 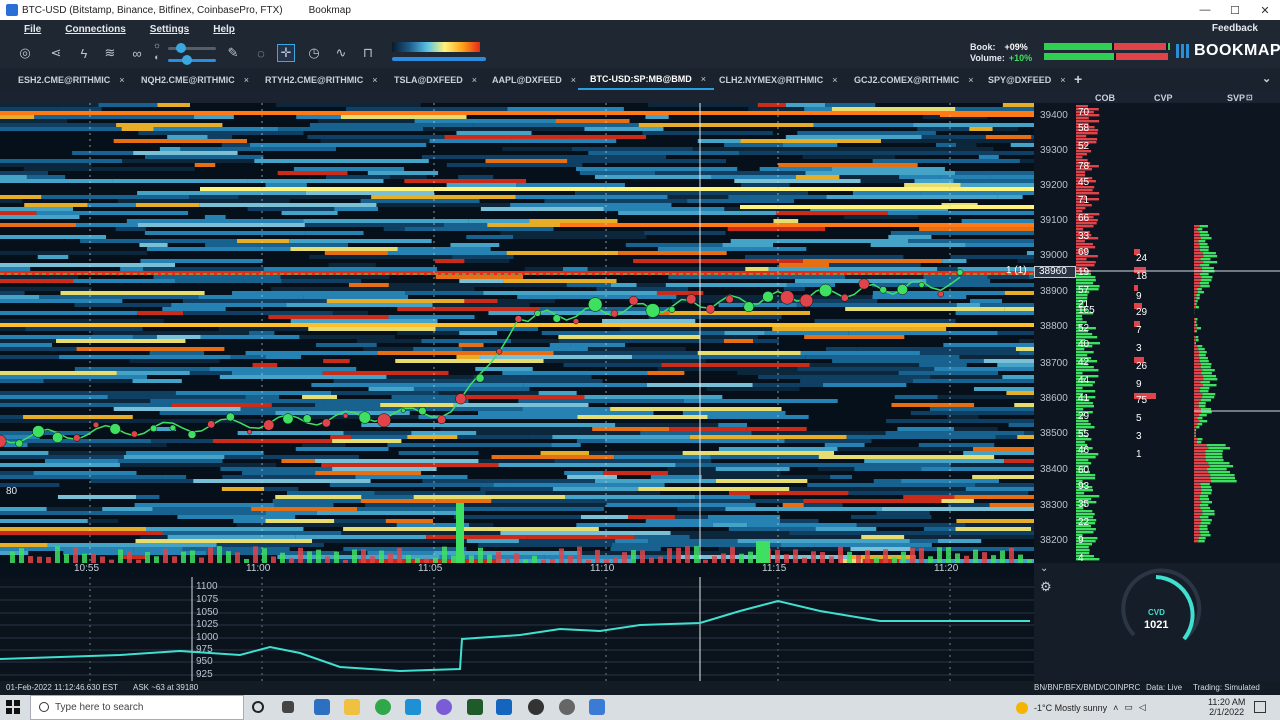 What do you see at coordinates (181, 48) in the screenshot?
I see `brightness-slider-knob` at bounding box center [181, 48].